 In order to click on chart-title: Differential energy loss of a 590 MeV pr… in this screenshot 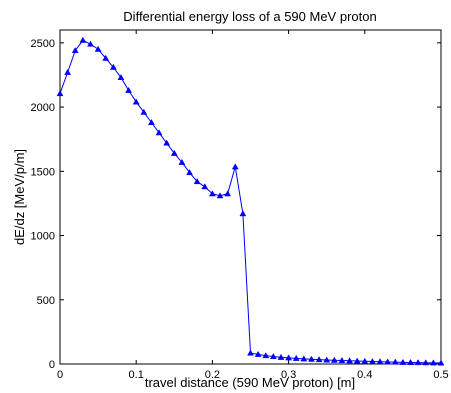, I will do `click(249, 16)`.